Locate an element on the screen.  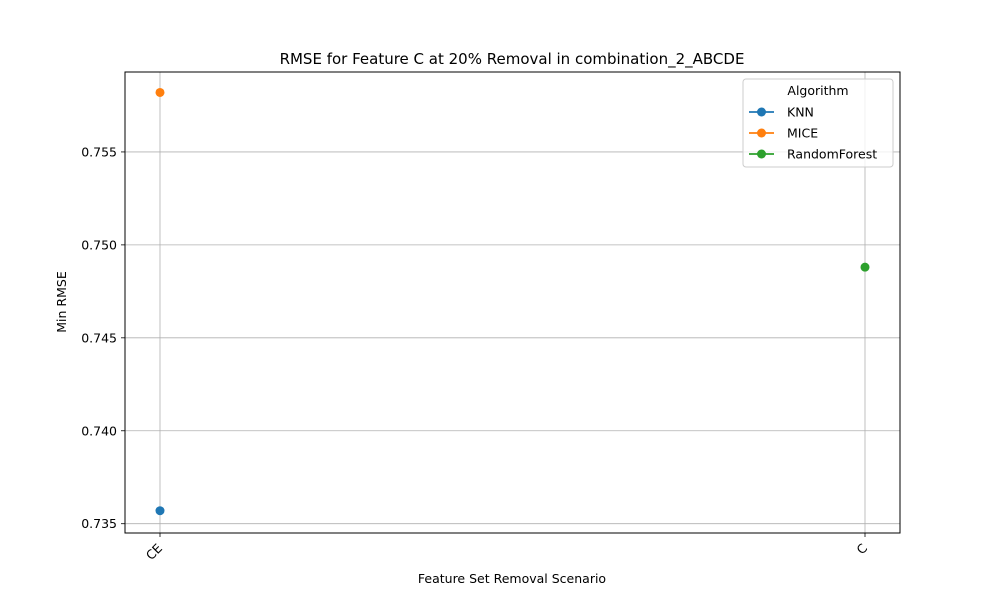
y-tick-label: 0.745 is located at coordinates (99, 337).